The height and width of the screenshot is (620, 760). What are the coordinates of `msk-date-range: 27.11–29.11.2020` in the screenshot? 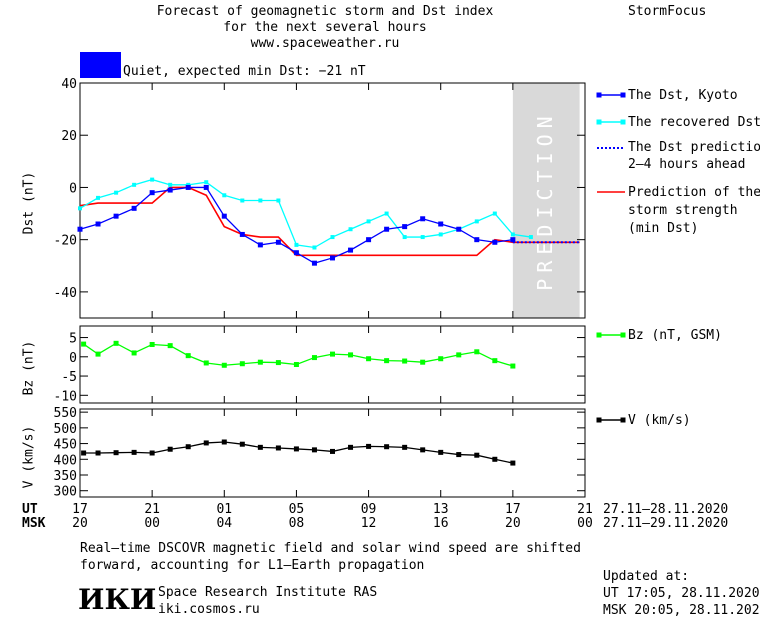 It's located at (666, 523).